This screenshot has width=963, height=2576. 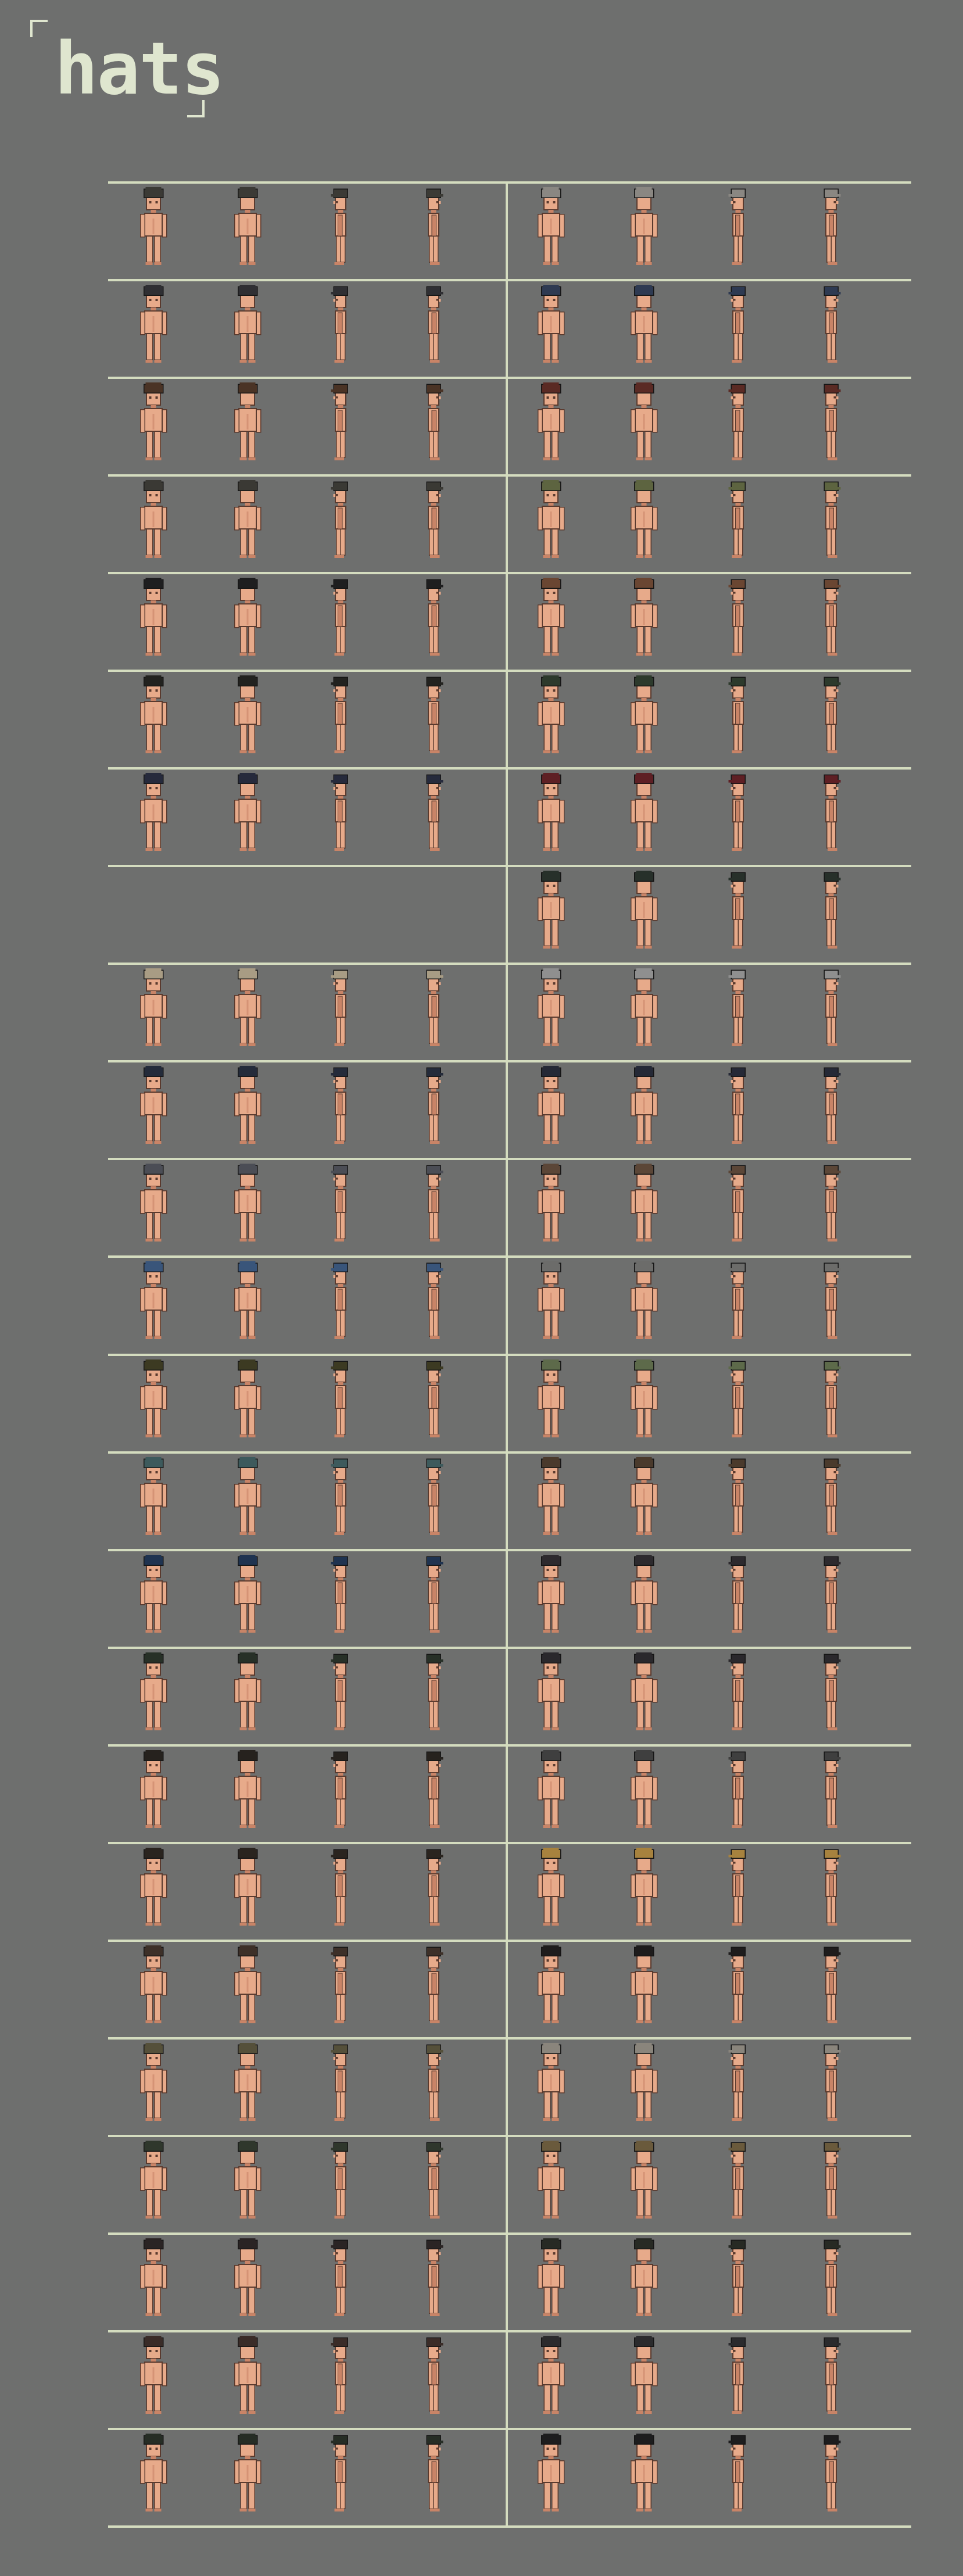 I want to click on character-sprite-straw-hat-side-left, so click(x=738, y=1889).